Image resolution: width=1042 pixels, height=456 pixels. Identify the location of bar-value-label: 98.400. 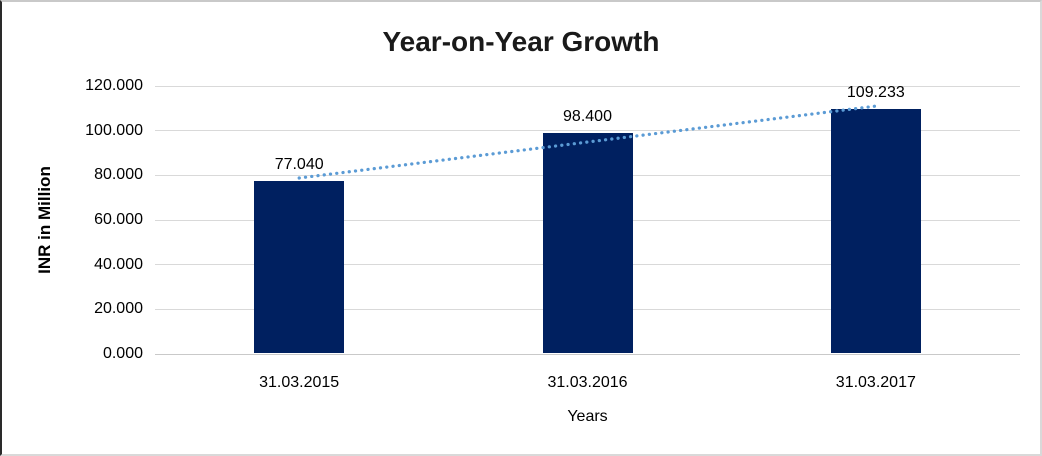
(587, 117).